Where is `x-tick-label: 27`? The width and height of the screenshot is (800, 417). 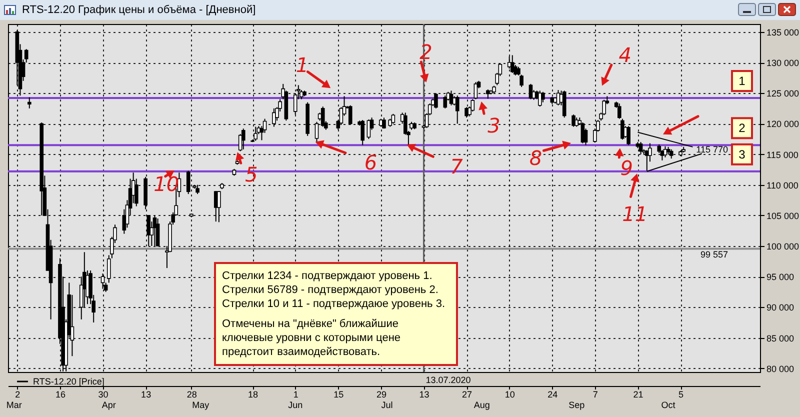
x-tick-label: 27 is located at coordinates (467, 395).